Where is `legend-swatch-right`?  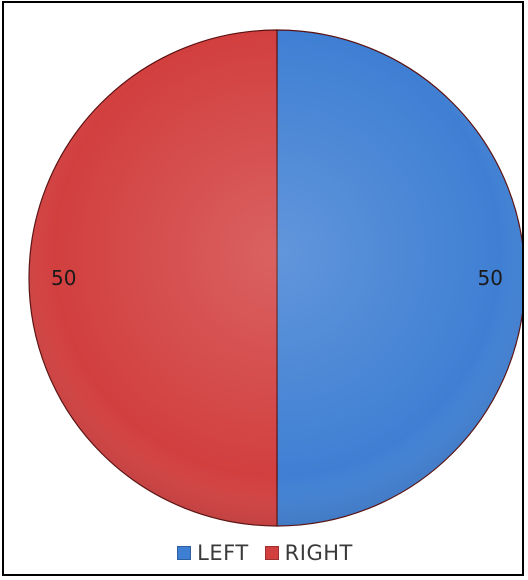
legend-swatch-right is located at coordinates (271, 553).